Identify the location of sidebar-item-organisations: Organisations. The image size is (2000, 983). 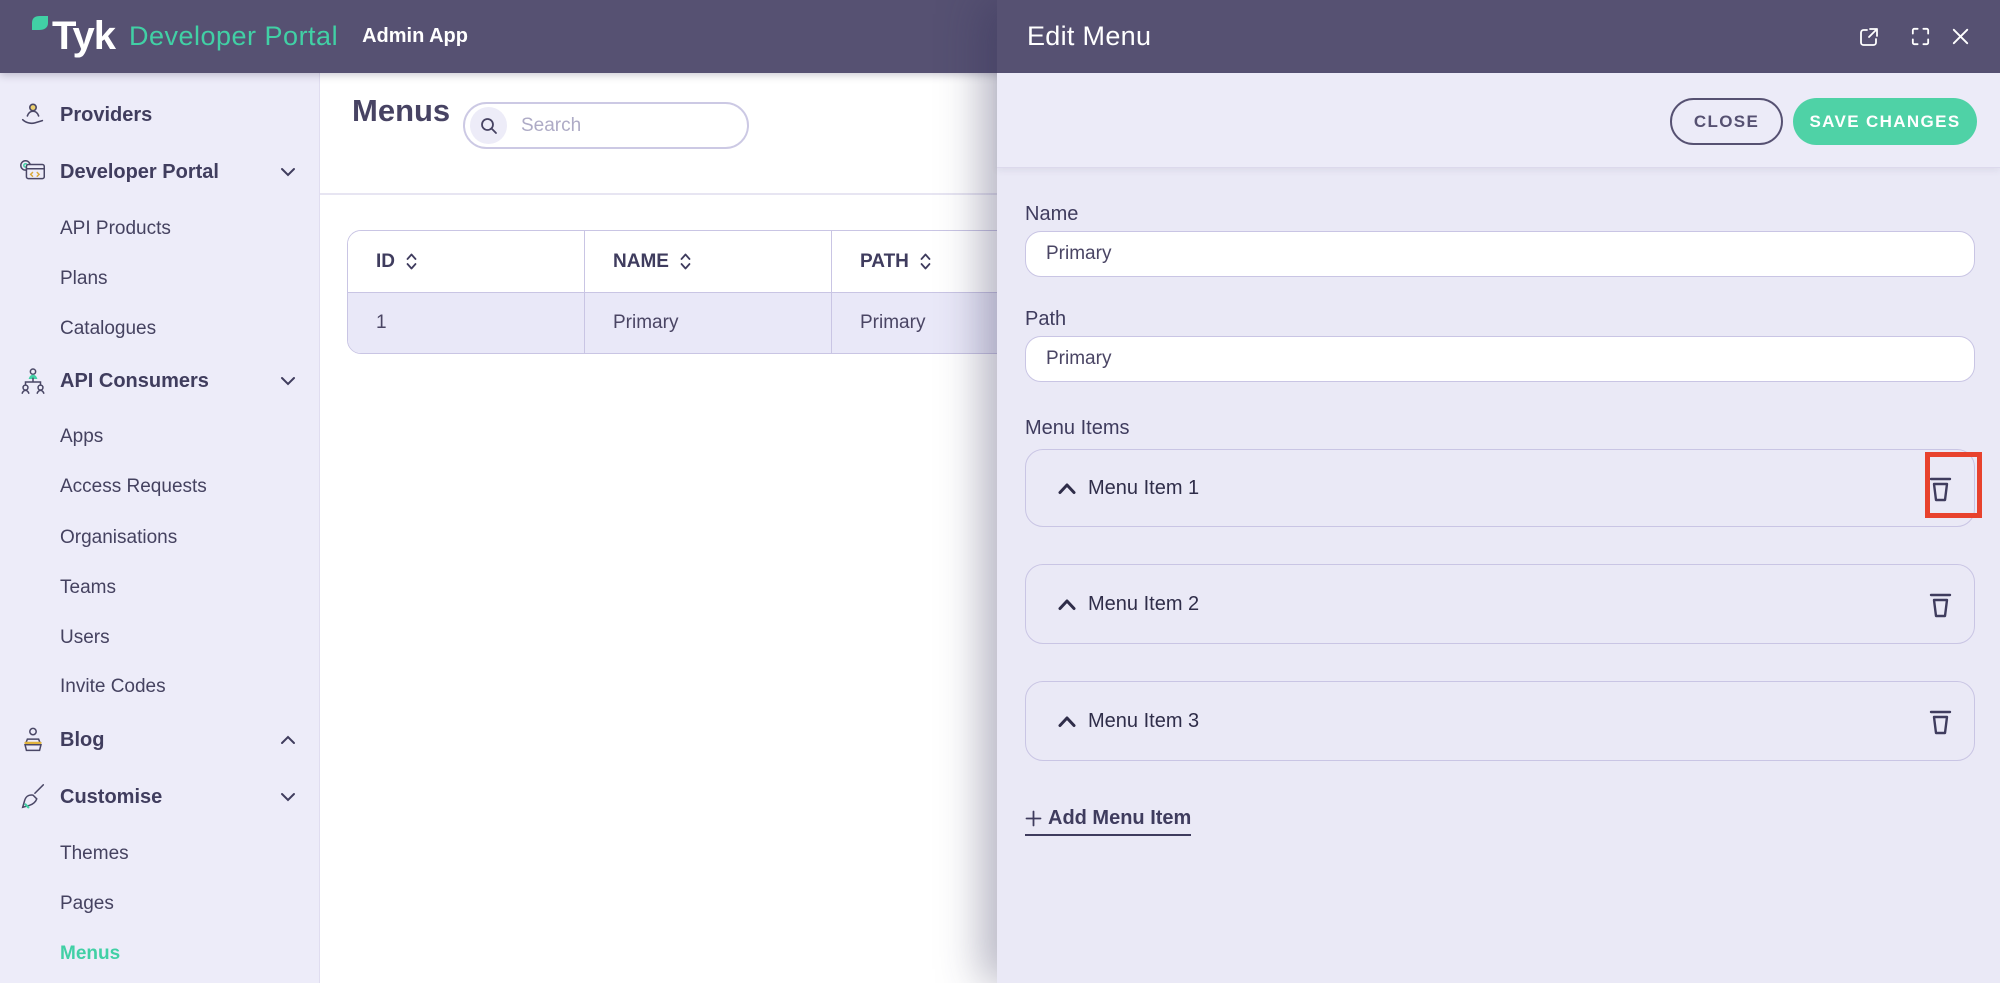
(119, 537).